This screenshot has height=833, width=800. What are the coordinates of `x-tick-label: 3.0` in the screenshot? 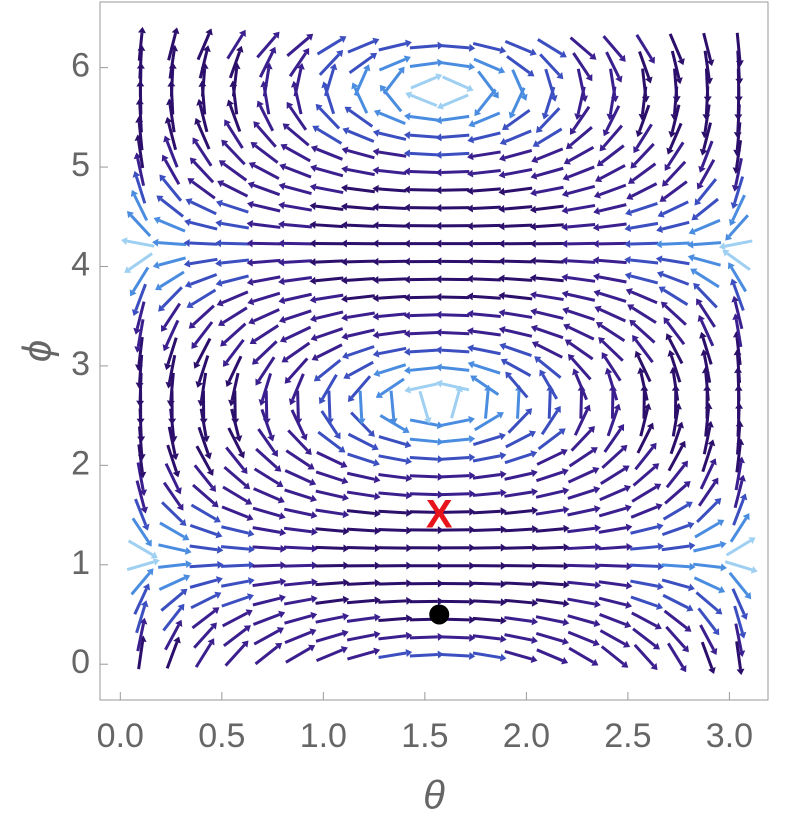 It's located at (729, 736).